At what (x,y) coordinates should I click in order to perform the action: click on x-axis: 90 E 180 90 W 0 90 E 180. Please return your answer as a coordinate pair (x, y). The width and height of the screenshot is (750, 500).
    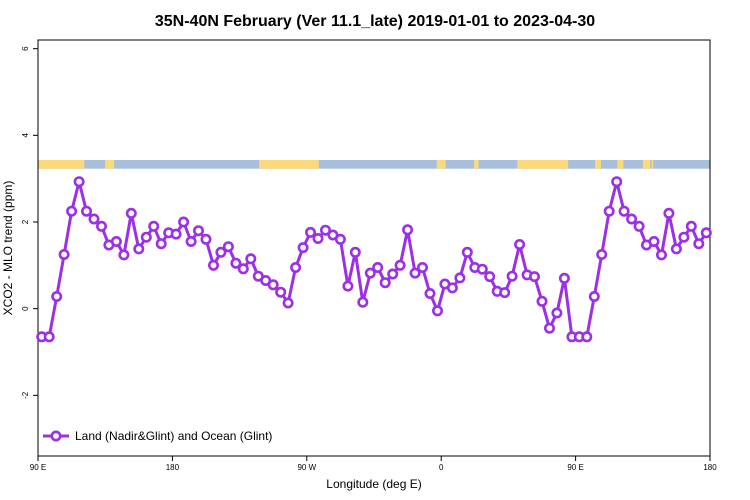
    Looking at the image, I should click on (373, 464).